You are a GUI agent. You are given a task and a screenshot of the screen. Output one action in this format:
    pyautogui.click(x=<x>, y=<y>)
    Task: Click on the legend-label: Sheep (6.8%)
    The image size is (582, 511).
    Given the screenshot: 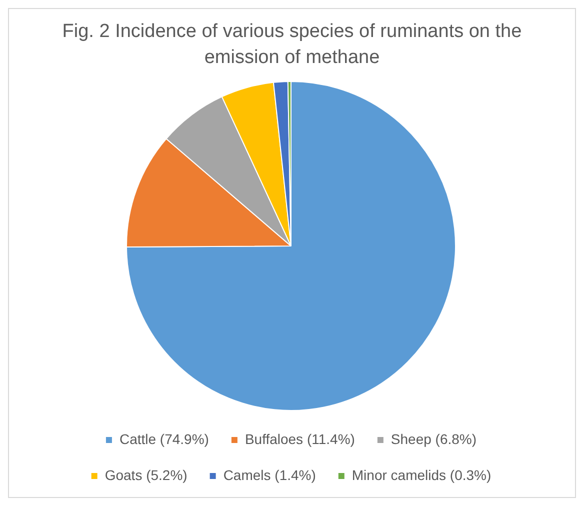 What is the action you would take?
    pyautogui.click(x=433, y=438)
    